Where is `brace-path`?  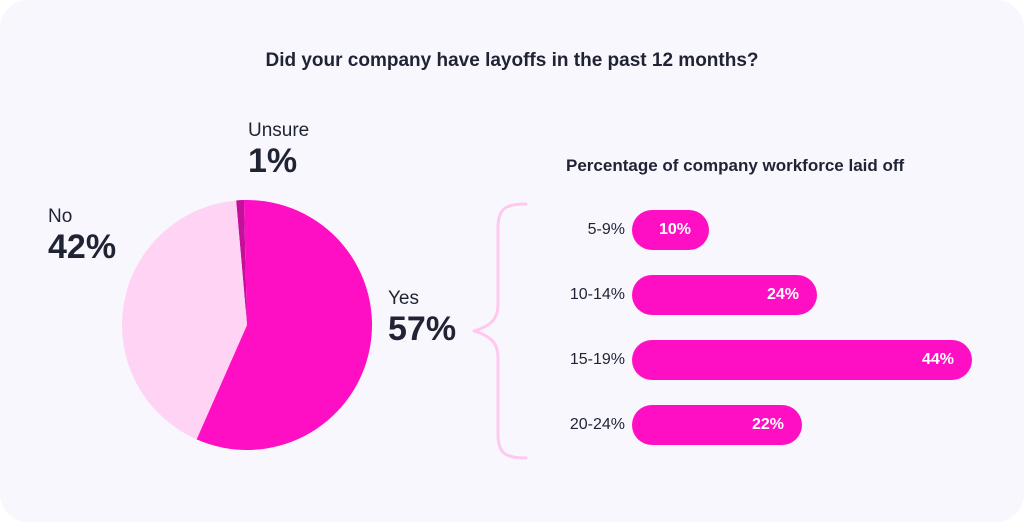 brace-path is located at coordinates (500, 331).